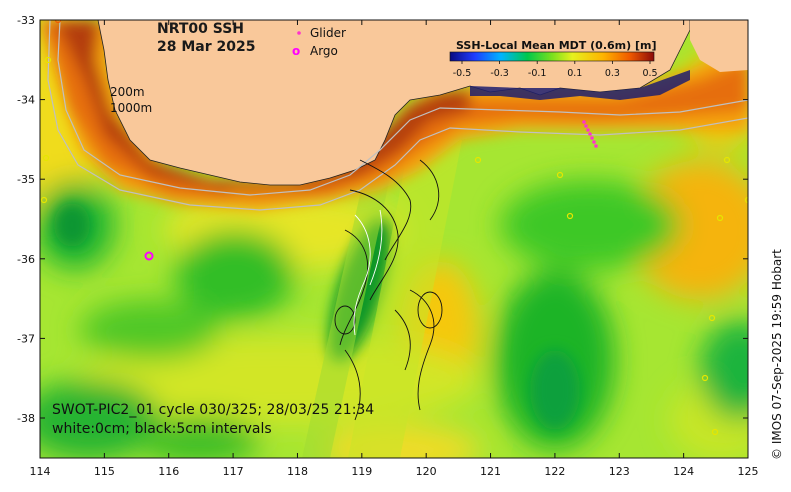  What do you see at coordinates (554, 471) in the screenshot?
I see `x-tick-label: 122` at bounding box center [554, 471].